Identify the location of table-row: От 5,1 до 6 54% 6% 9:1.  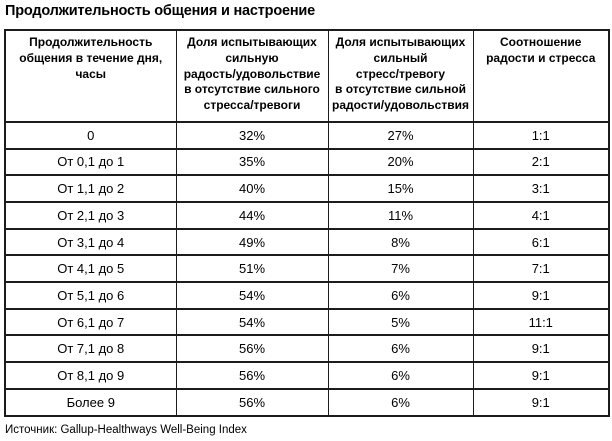
(307, 295).